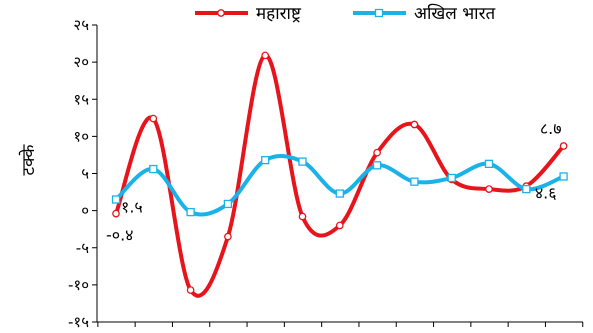 Image resolution: width=593 pixels, height=333 pixels. I want to click on legend-entry: अखिल भारत, so click(424, 13).